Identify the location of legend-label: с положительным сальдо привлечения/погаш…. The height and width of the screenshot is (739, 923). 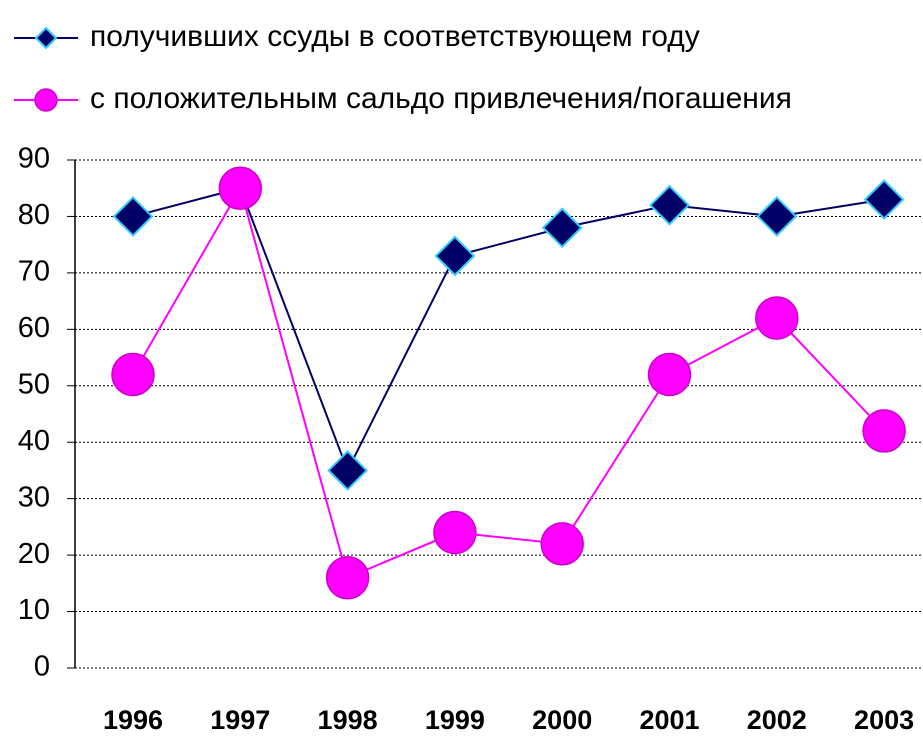
(441, 98).